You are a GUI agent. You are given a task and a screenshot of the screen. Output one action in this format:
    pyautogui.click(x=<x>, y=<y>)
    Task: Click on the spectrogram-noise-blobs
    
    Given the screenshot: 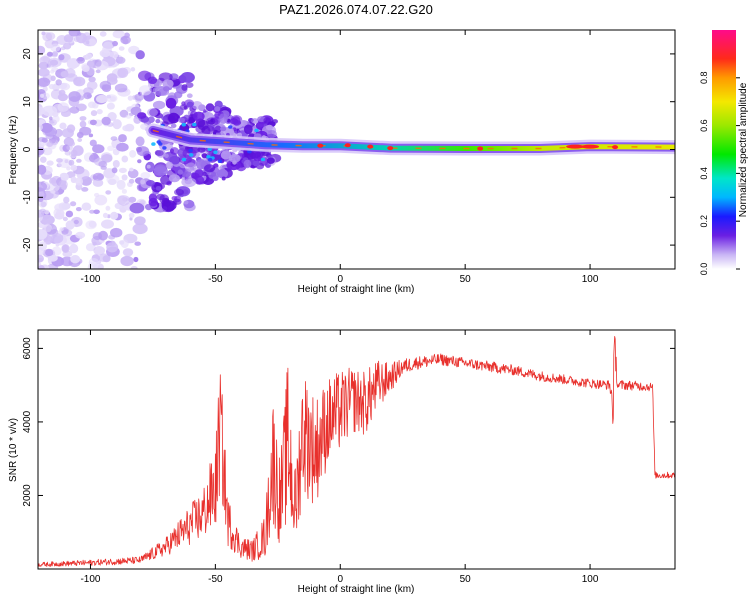 What is the action you would take?
    pyautogui.click(x=160, y=149)
    